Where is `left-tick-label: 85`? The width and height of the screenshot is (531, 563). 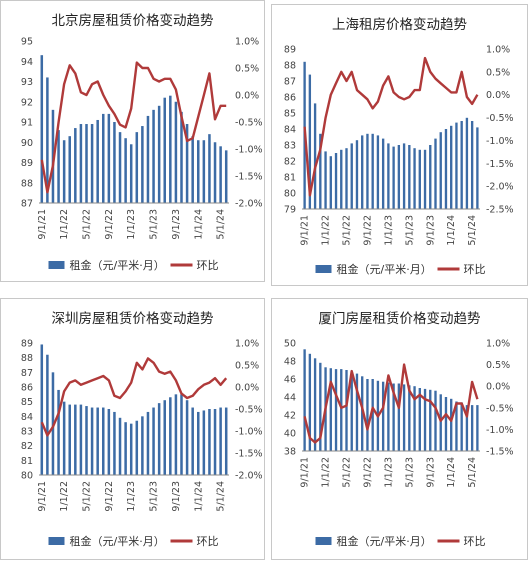
left-tick-label: 85 is located at coordinates (290, 114).